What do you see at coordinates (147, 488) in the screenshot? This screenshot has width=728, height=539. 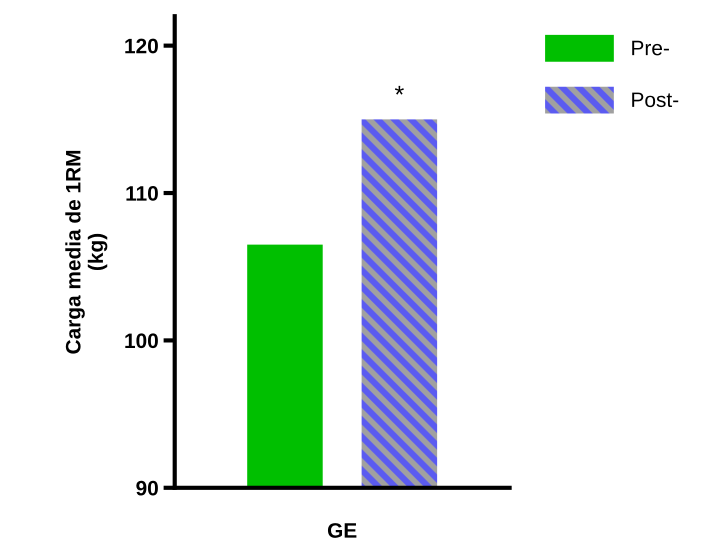 I see `y-tick-label: 90` at bounding box center [147, 488].